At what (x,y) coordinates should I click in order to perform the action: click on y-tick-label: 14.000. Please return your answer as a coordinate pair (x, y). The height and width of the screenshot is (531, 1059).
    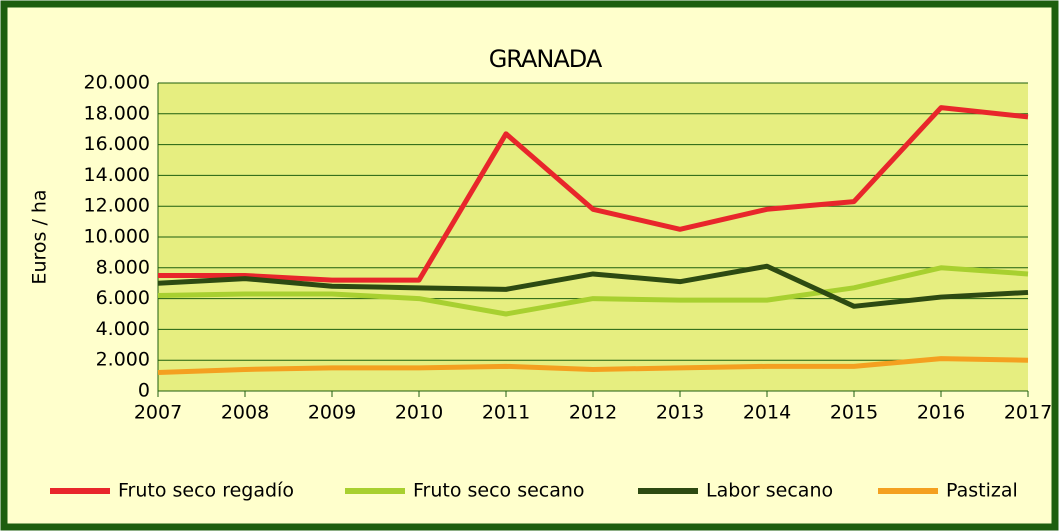
    Looking at the image, I should click on (117, 175).